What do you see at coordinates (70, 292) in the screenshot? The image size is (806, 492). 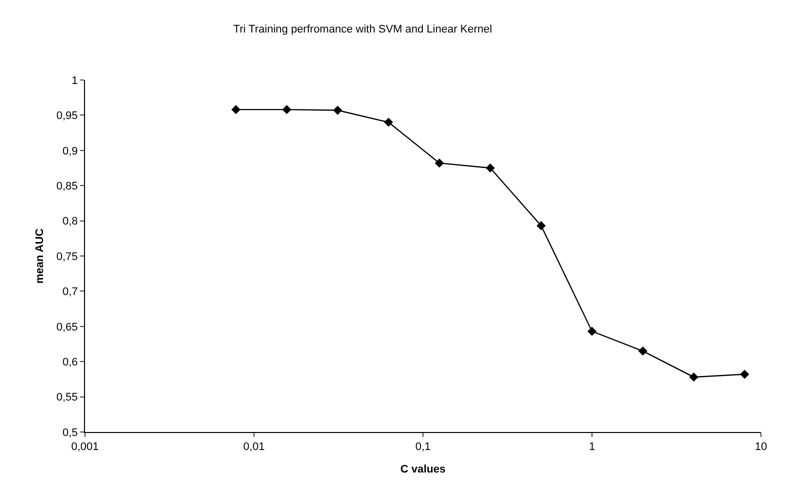 I see `y-tick-label: 0,7` at bounding box center [70, 292].